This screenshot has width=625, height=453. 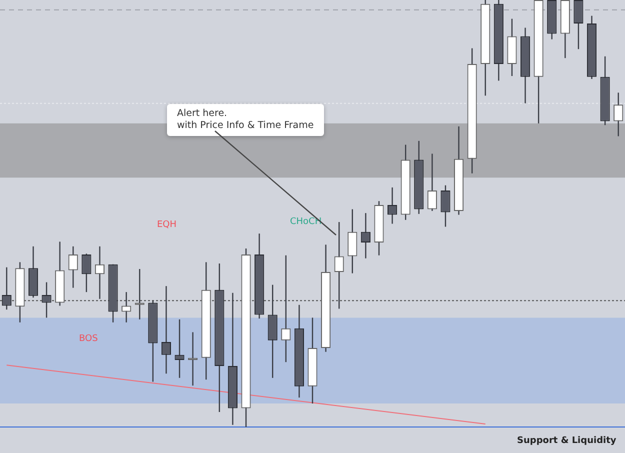 What do you see at coordinates (245, 120) in the screenshot?
I see `annotation: Alert here. with Price Info & Time Frame` at bounding box center [245, 120].